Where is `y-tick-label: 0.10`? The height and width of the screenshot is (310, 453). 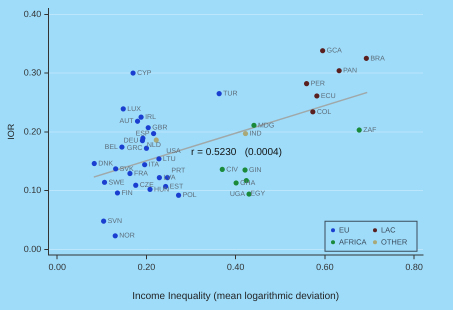 y-tick-label: 0.10 is located at coordinates (33, 190).